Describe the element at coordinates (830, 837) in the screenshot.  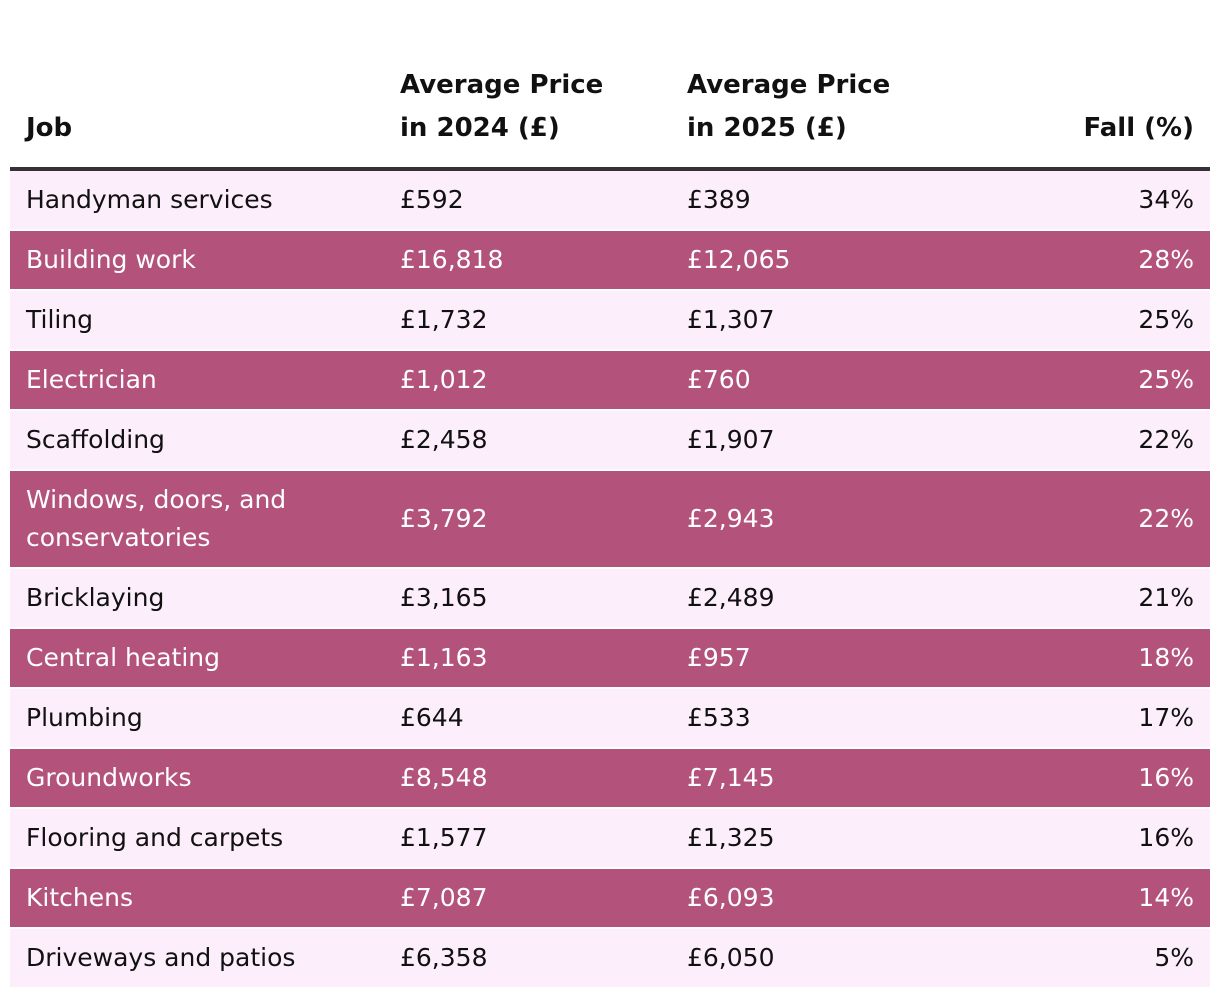
I see `cell-price-2025: £1,325` at that location.